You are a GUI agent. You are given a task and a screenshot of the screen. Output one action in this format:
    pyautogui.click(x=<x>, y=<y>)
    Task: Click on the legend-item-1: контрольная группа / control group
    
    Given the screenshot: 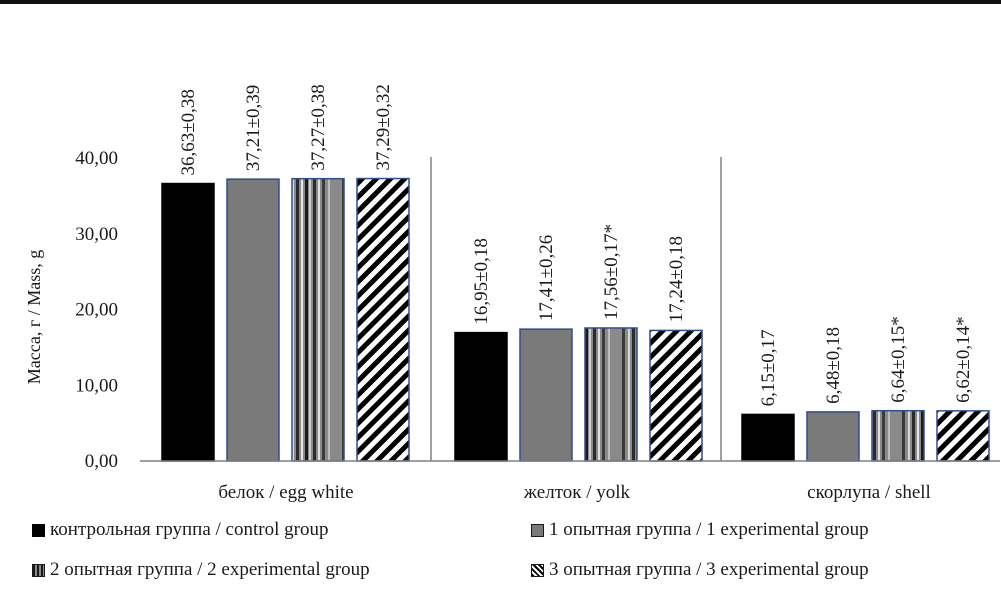 What is the action you would take?
    pyautogui.click(x=180, y=530)
    